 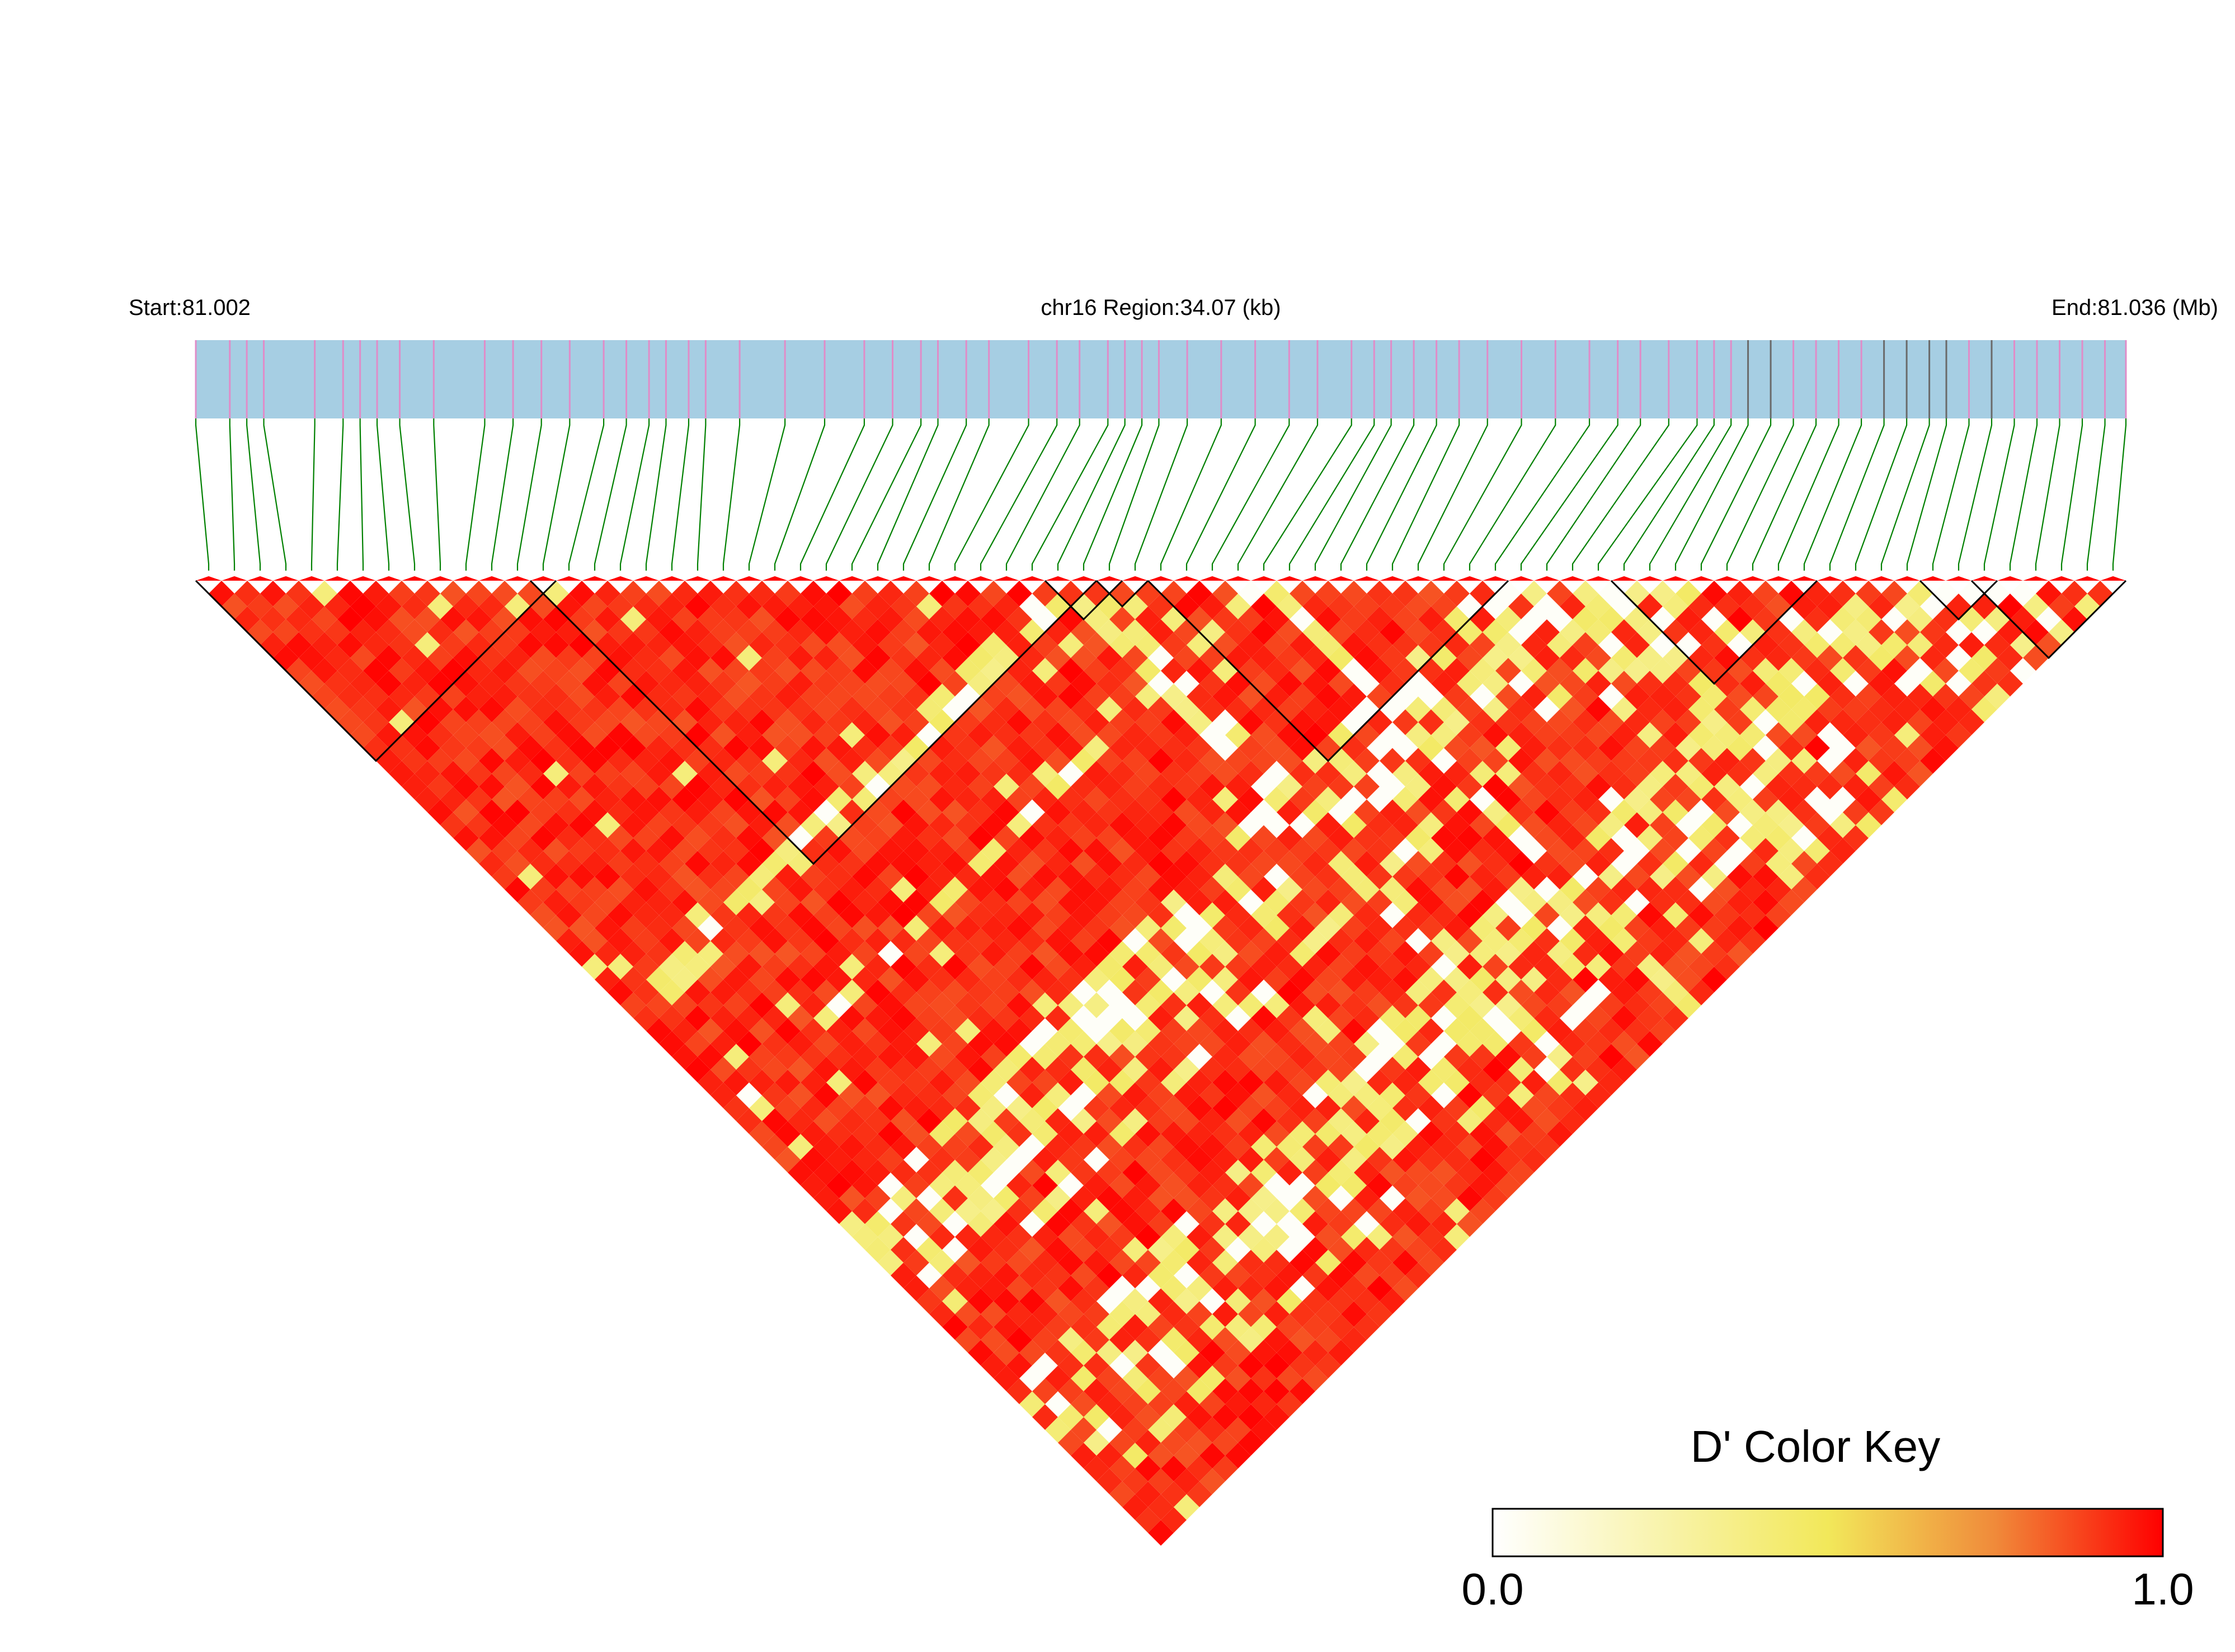 What do you see at coordinates (1492, 1589) in the screenshot?
I see `color-key-min-label: 0.0` at bounding box center [1492, 1589].